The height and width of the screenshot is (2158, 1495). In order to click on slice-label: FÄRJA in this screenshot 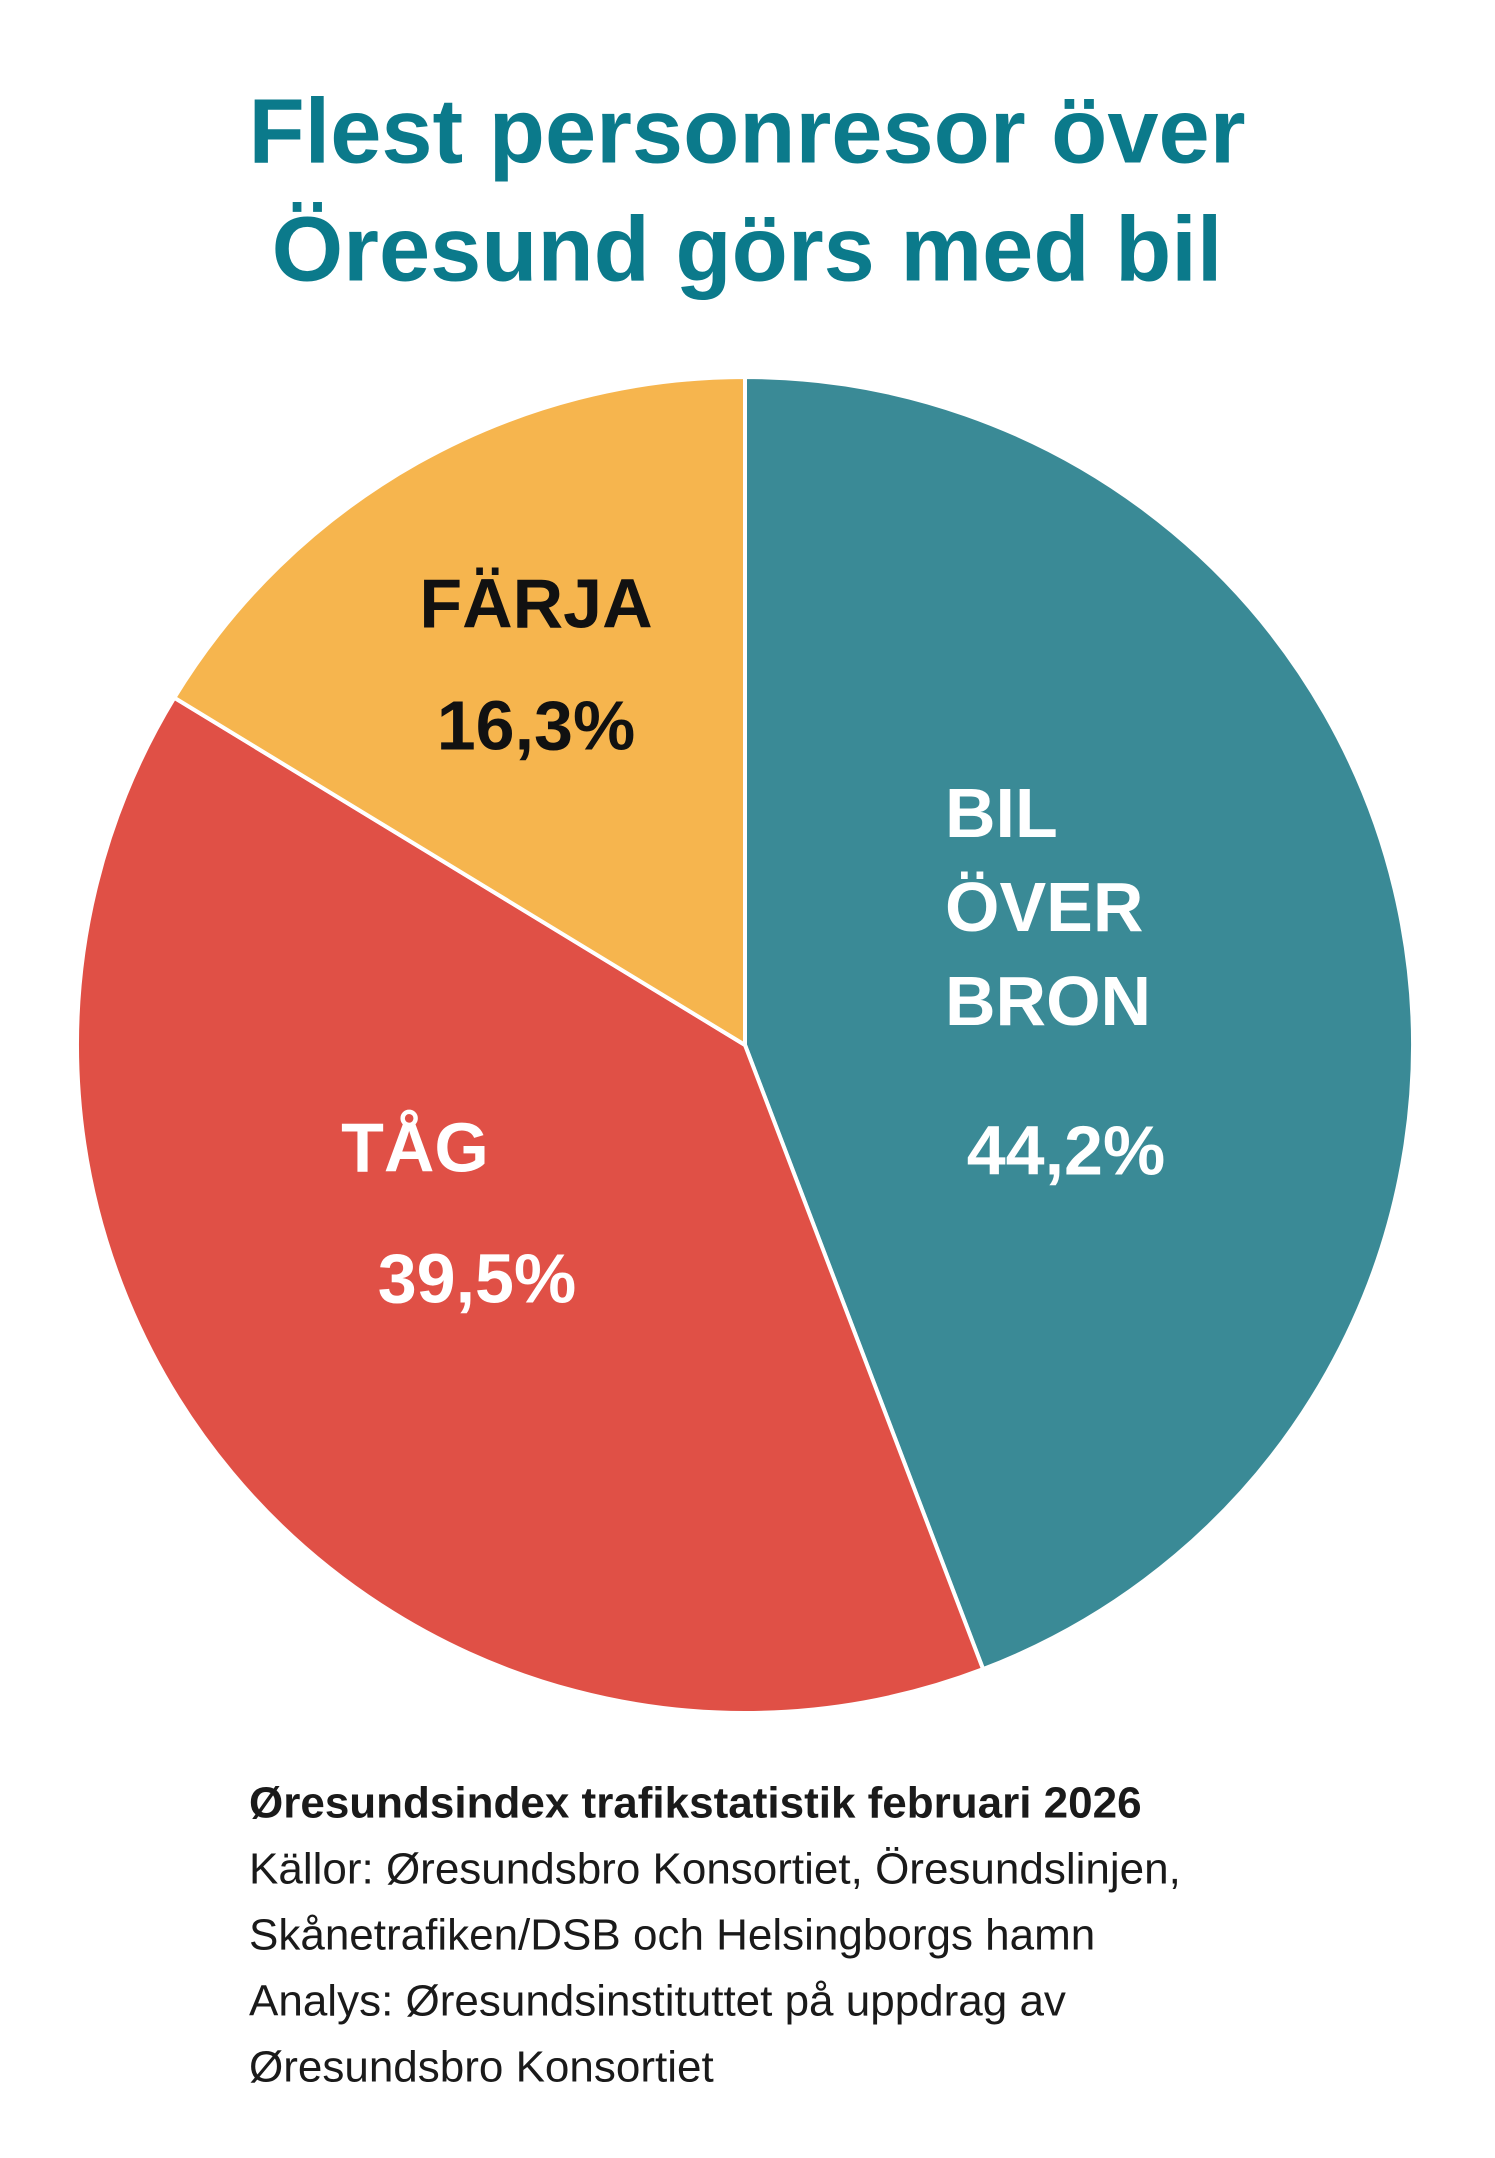, I will do `click(535, 603)`.